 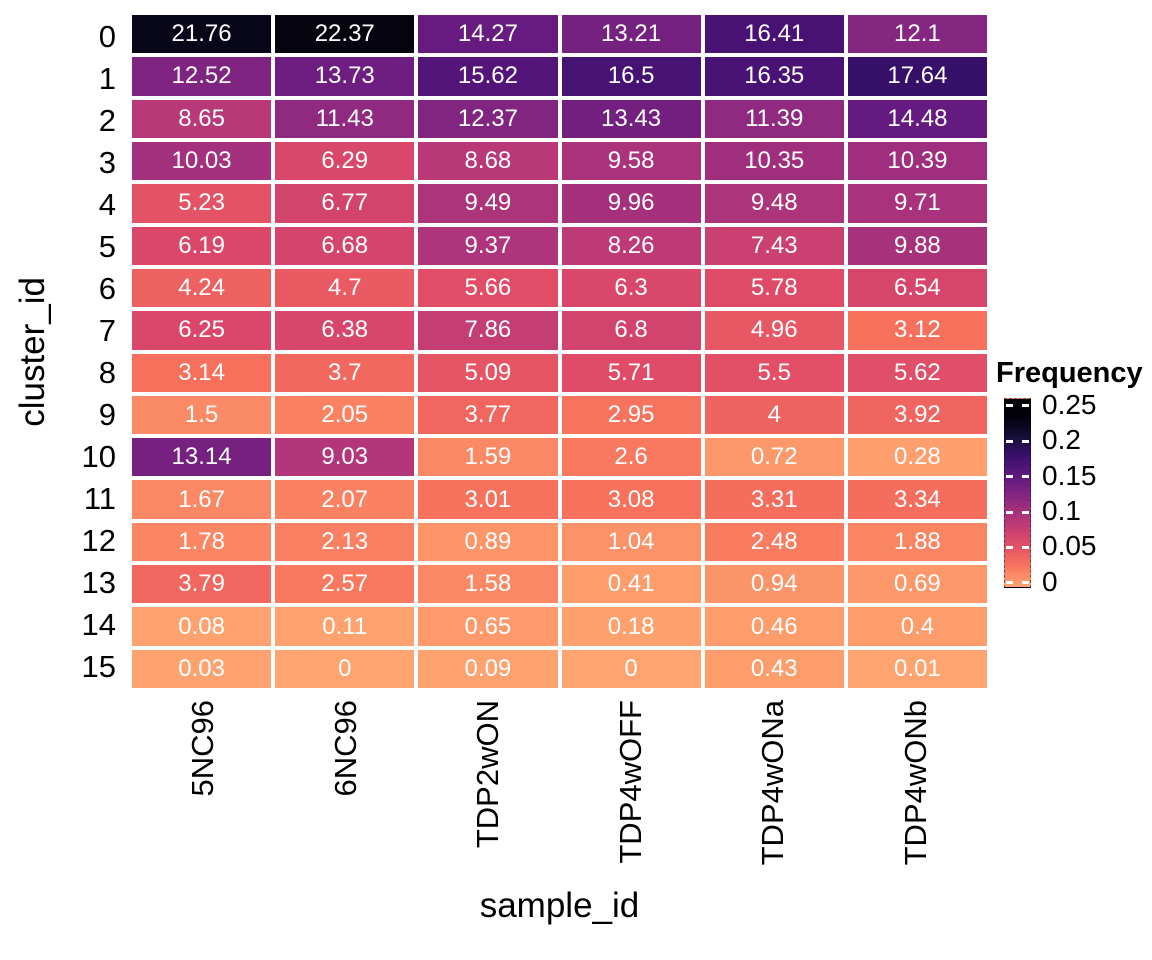 What do you see at coordinates (345, 34) in the screenshot?
I see `heatmap-cell-r0-c1: 22.37` at bounding box center [345, 34].